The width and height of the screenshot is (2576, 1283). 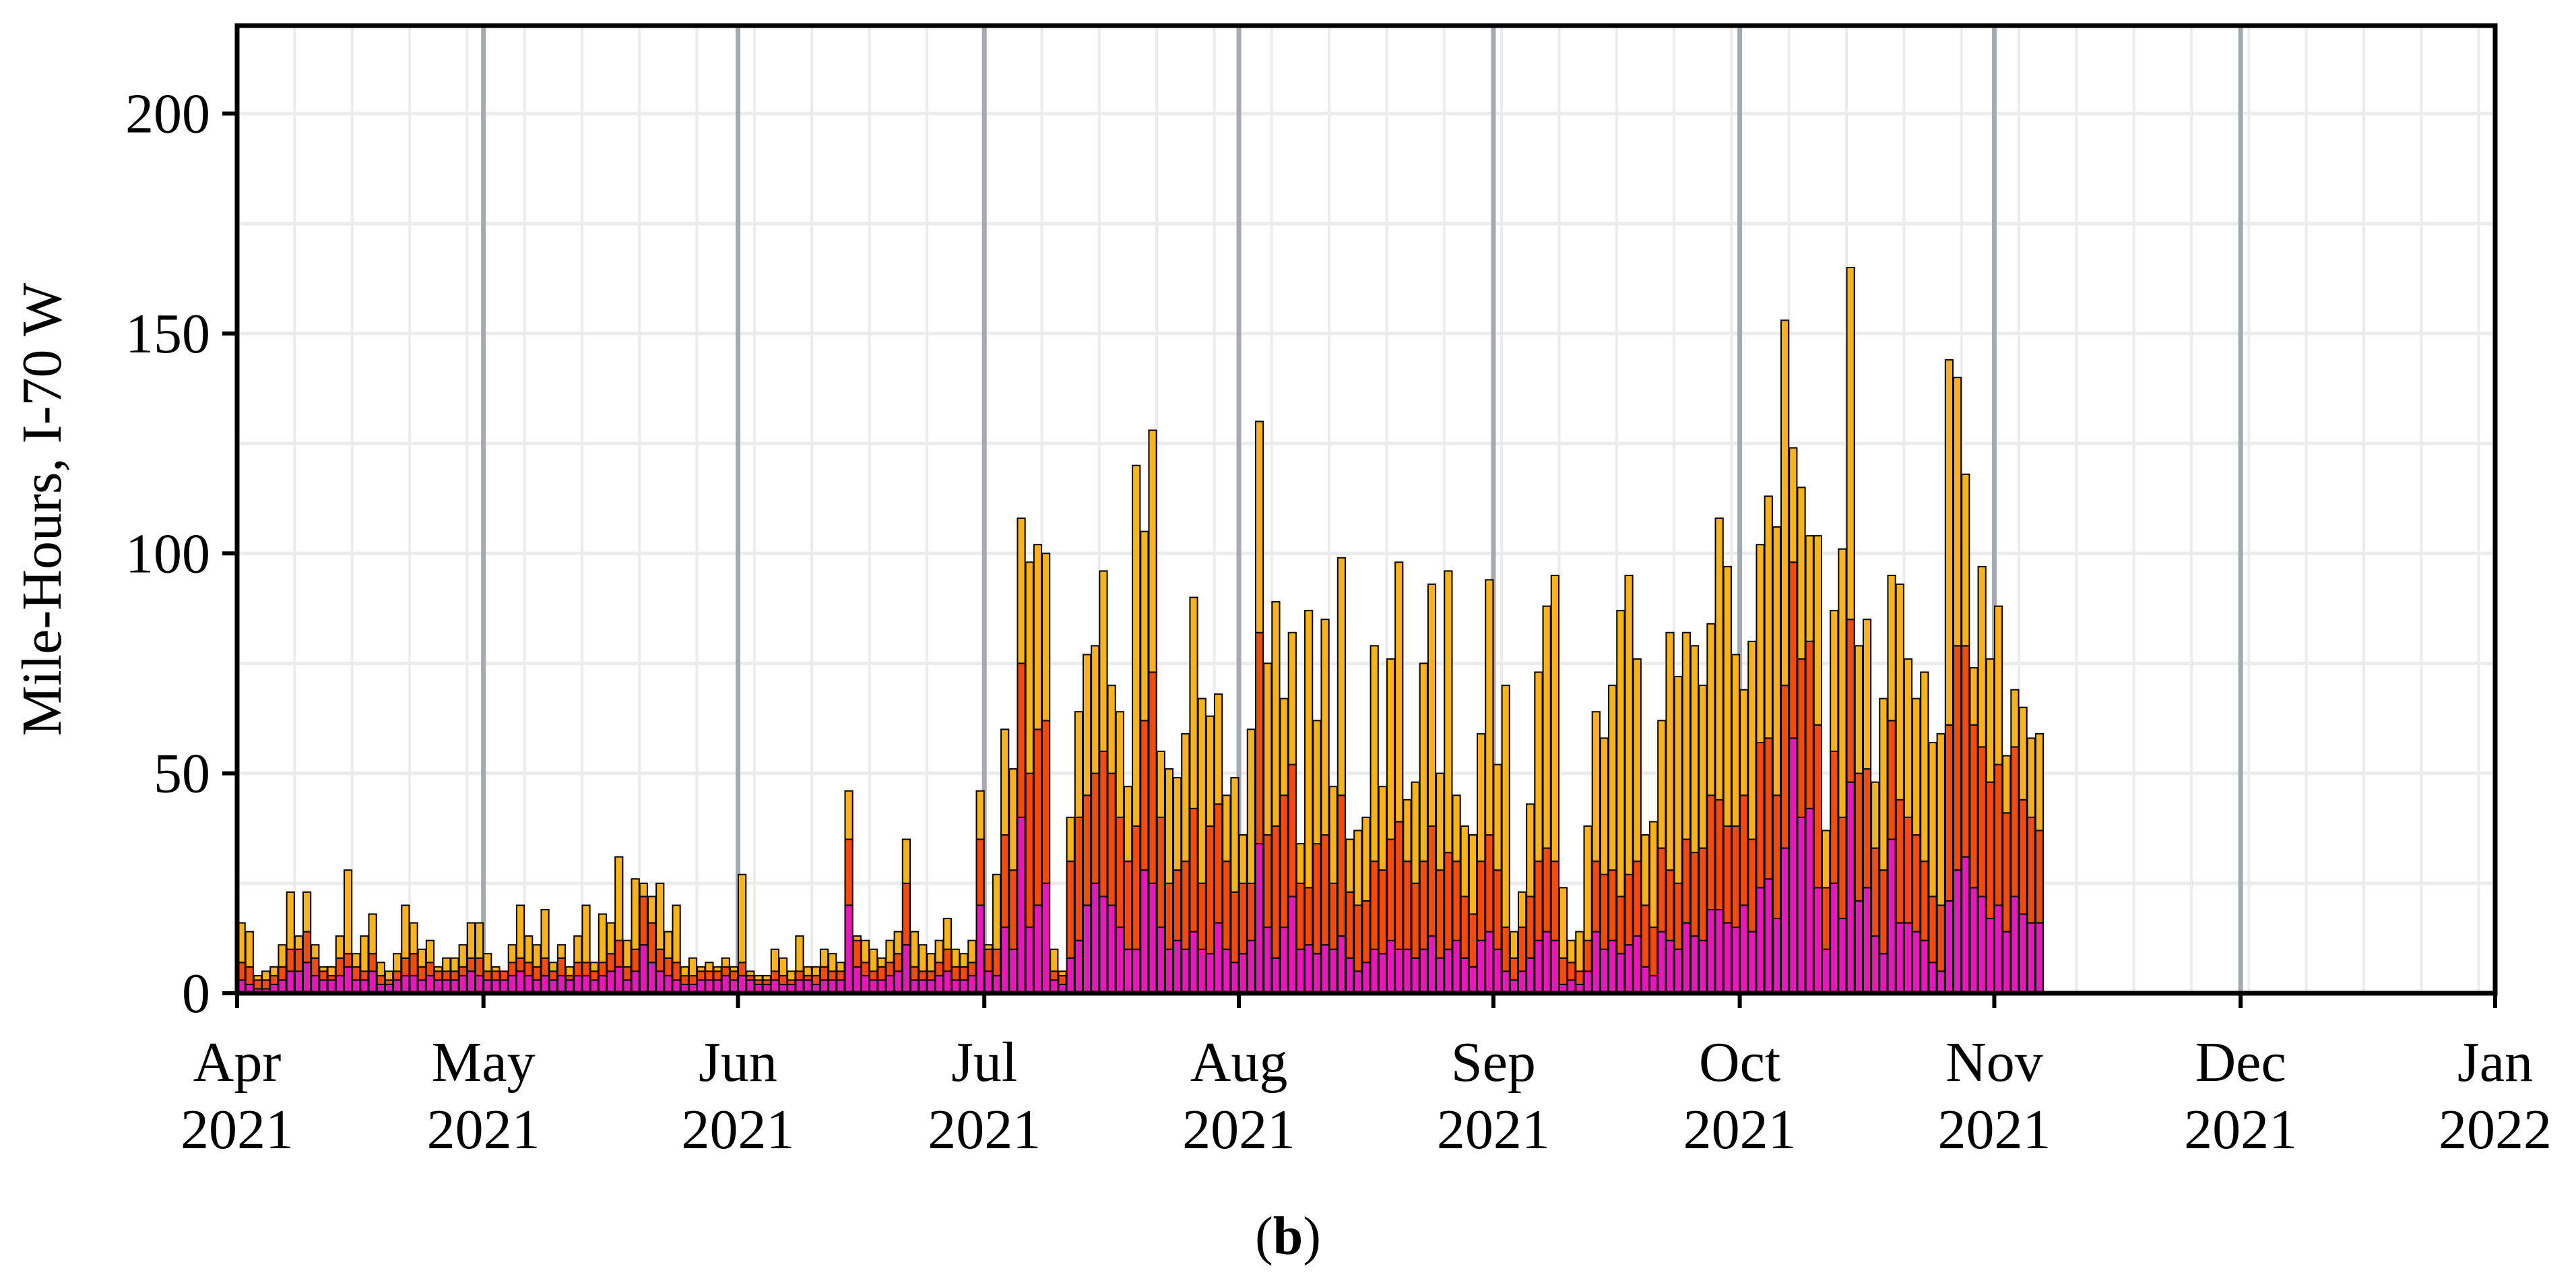 I want to click on x-tick-label-year: 2022, so click(x=2495, y=1129).